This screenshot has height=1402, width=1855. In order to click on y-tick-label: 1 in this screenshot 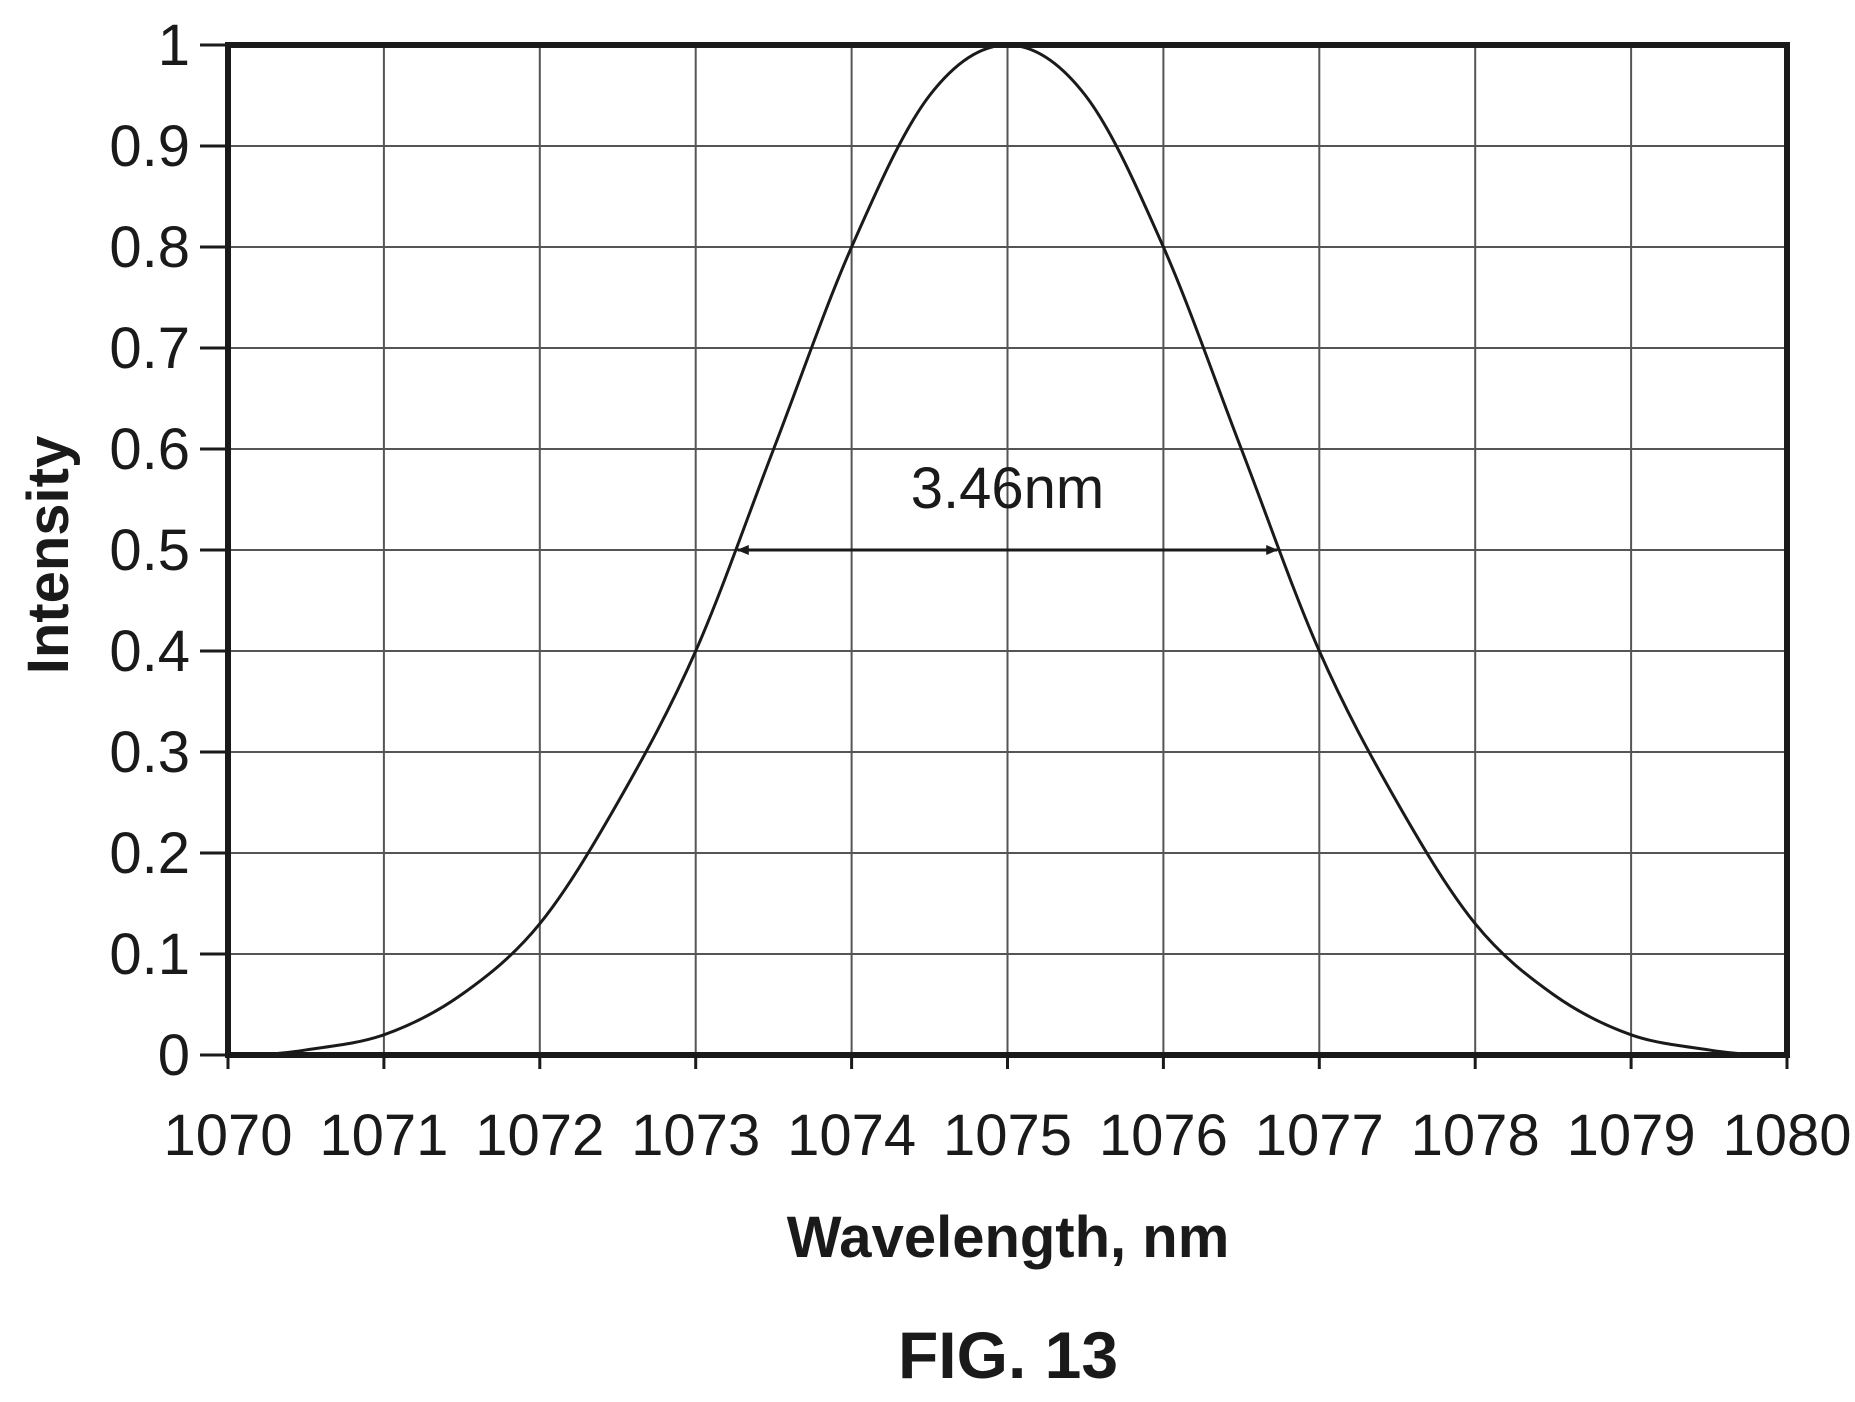, I will do `click(174, 45)`.